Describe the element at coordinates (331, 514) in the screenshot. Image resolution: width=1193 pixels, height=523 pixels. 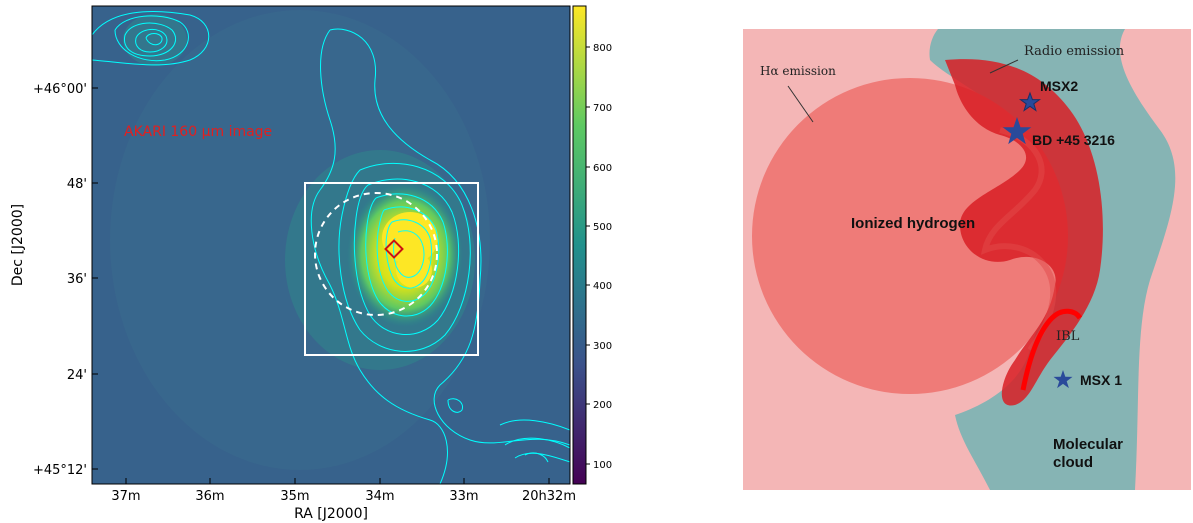
I see `x-axis-label: RA [J2000]` at that location.